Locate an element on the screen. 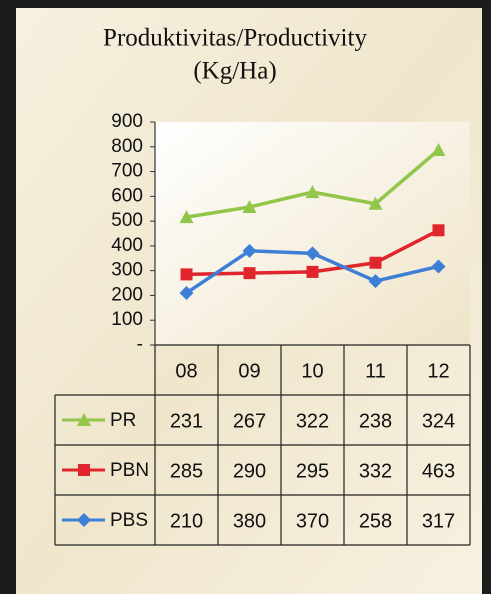 This screenshot has height=594, width=491. legend-label: PBN is located at coordinates (129, 470).